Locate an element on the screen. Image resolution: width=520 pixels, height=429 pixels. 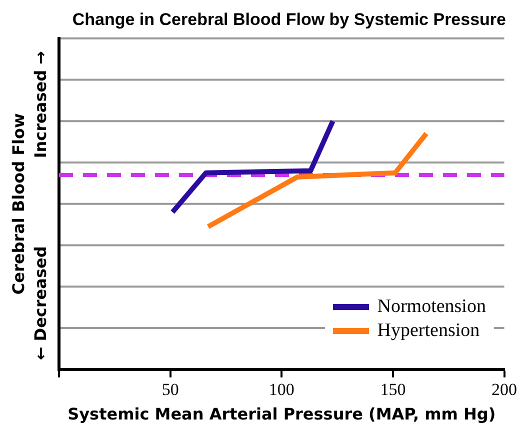
legend-label: Normotension is located at coordinates (431, 307).